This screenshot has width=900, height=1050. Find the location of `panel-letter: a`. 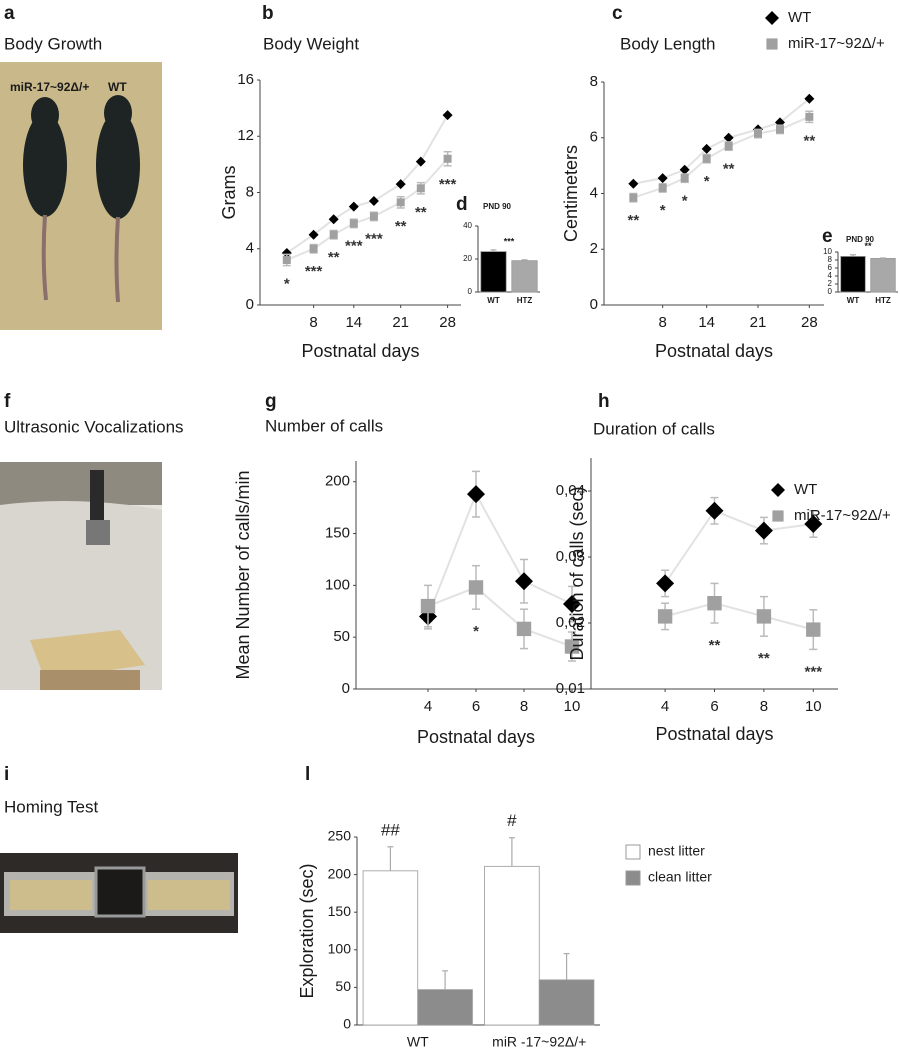

panel-letter: a is located at coordinates (9, 13).